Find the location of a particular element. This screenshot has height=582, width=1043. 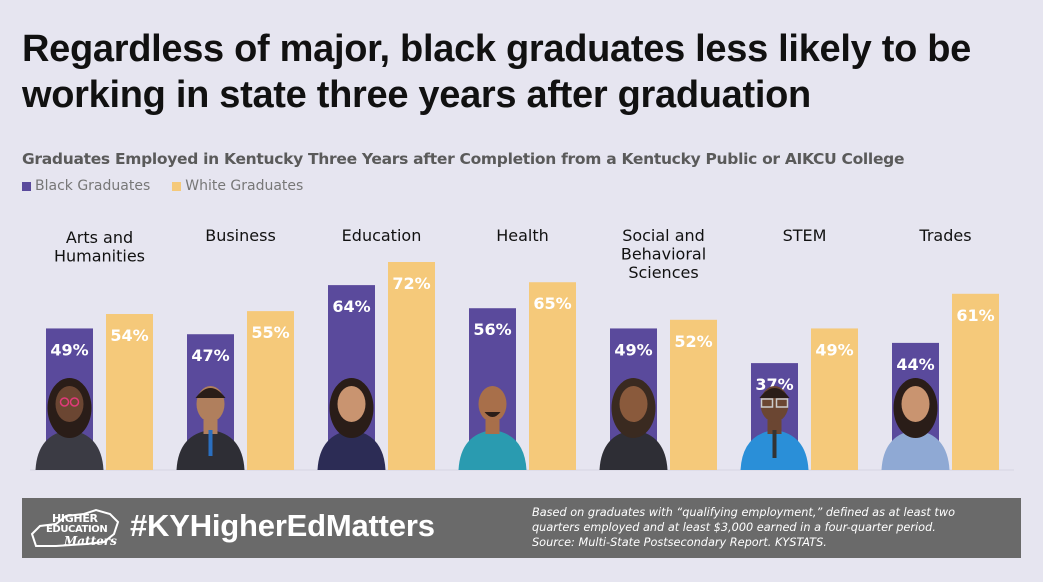

data-label: 44% is located at coordinates (915, 364).